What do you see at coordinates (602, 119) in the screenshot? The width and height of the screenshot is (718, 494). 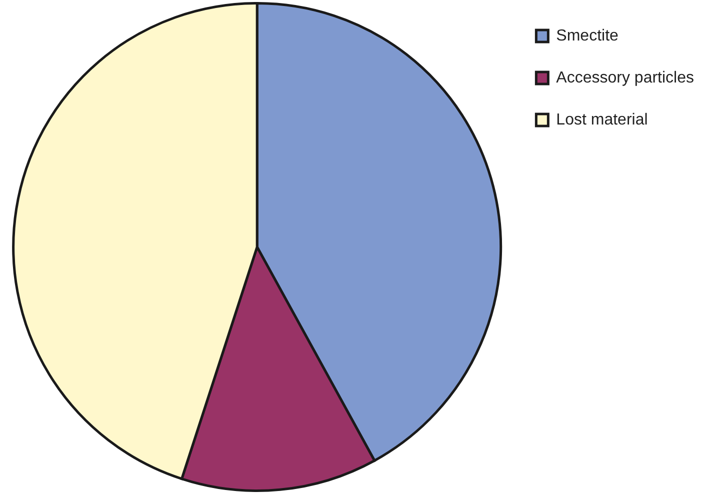 I see `legend-label: Lost material` at bounding box center [602, 119].